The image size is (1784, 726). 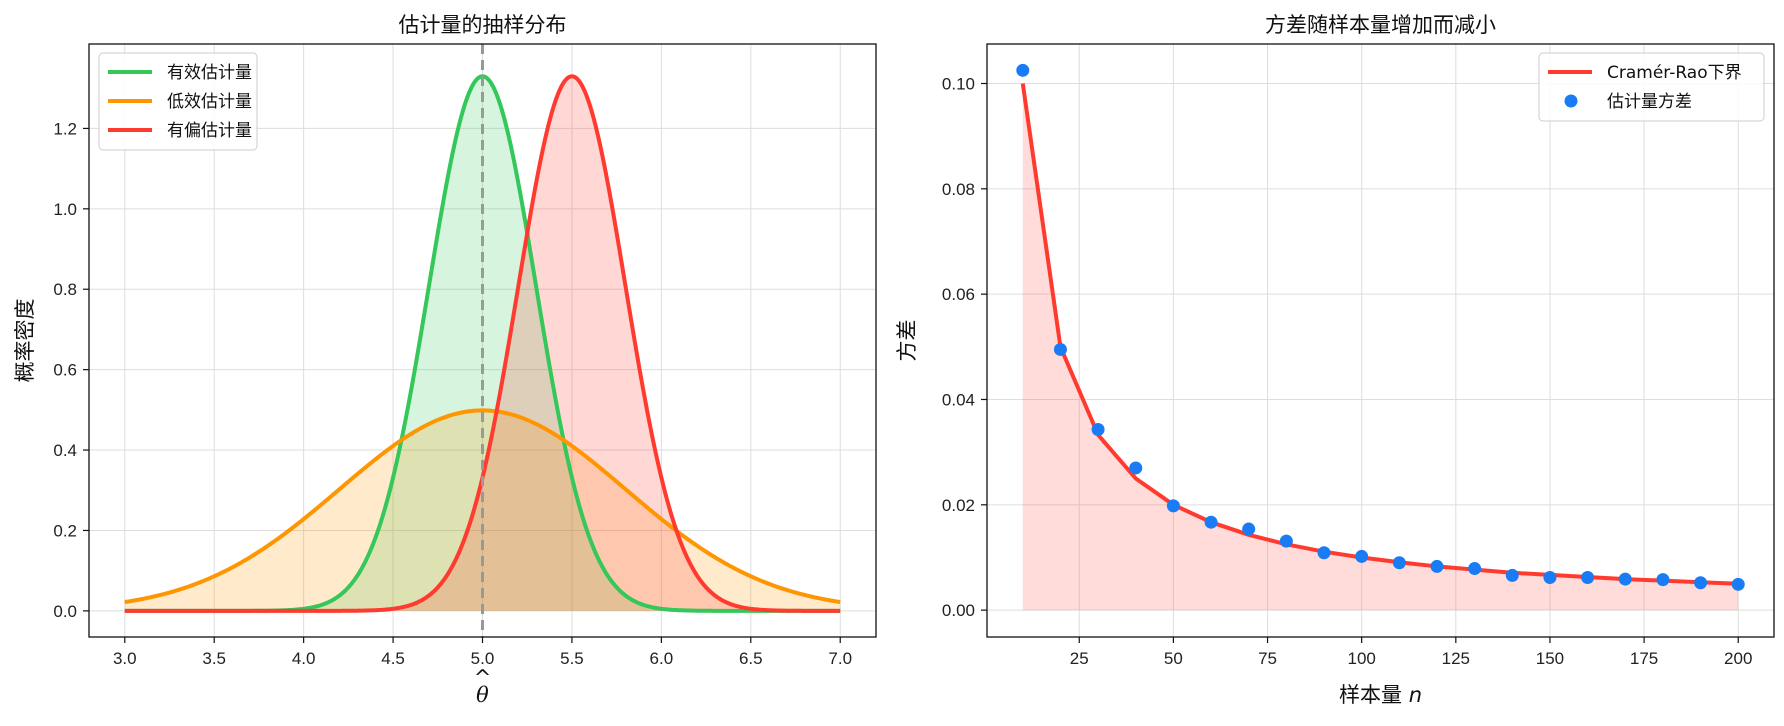 I want to click on y-tick-label: 0.6, so click(x=65, y=370).